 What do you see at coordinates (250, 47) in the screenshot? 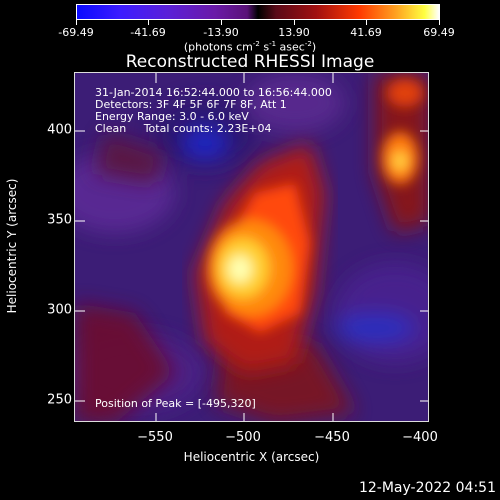
I see `colorbar-units: (photons cm-2 s-1 asec-2)` at bounding box center [250, 47].